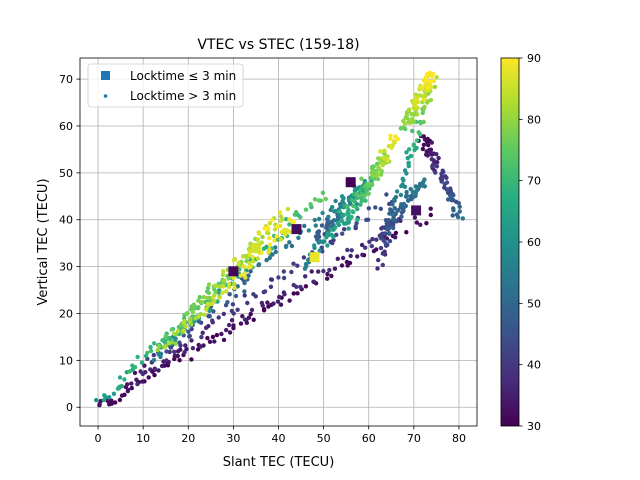  What do you see at coordinates (66, 79) in the screenshot?
I see `y-tick-label: 70` at bounding box center [66, 79].